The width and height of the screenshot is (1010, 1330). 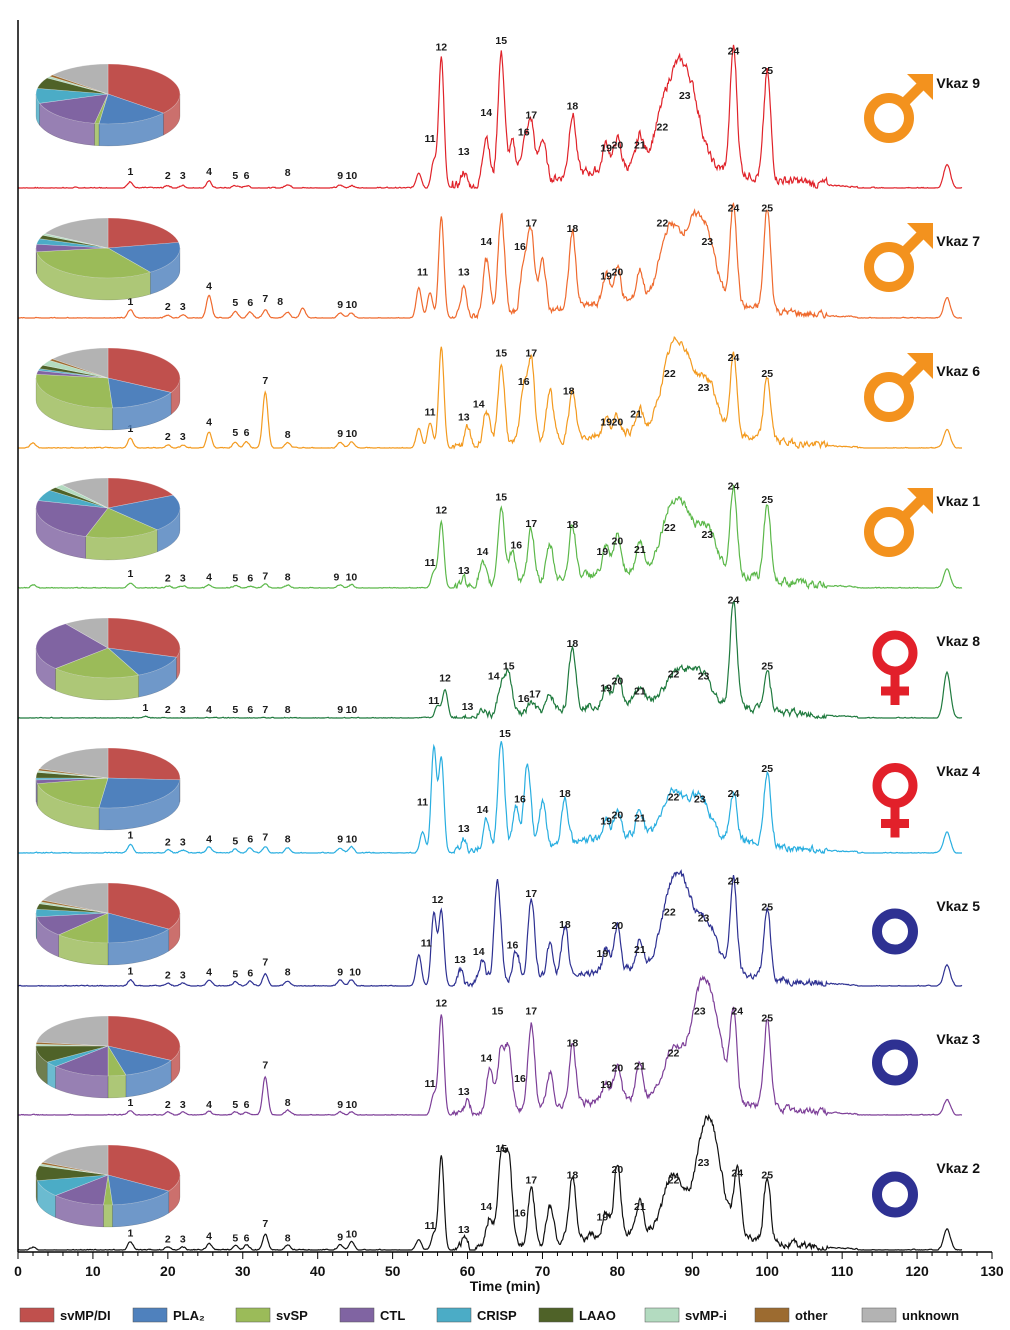 What do you see at coordinates (372, 1315) in the screenshot?
I see `legend-item: CTL` at bounding box center [372, 1315].